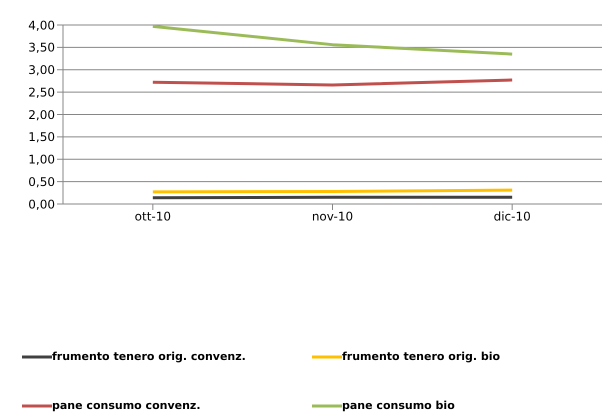 This screenshot has height=418, width=611. Describe the element at coordinates (153, 217) in the screenshot. I see `x-tick-label: ott-10` at that location.